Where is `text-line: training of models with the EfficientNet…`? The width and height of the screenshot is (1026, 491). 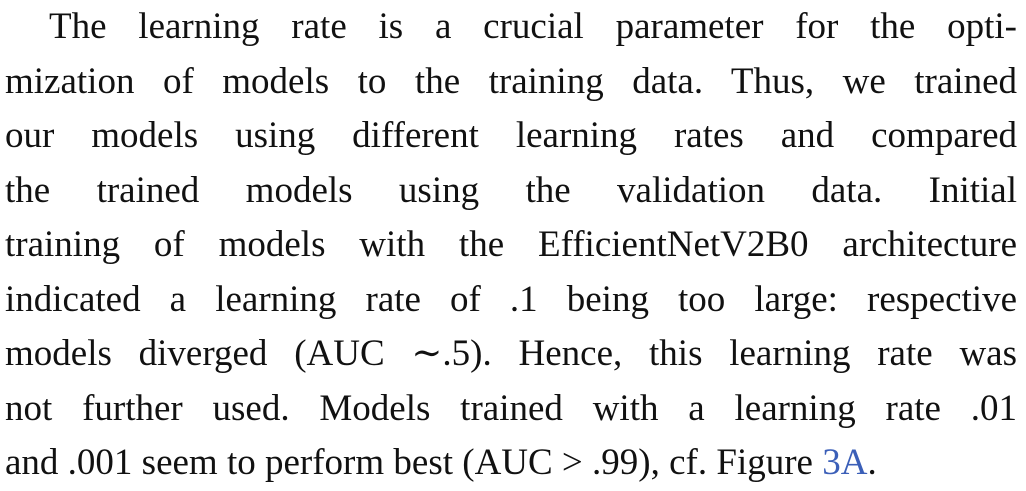
text-line: training of models with the EfficientNet… is located at coordinates (511, 244).